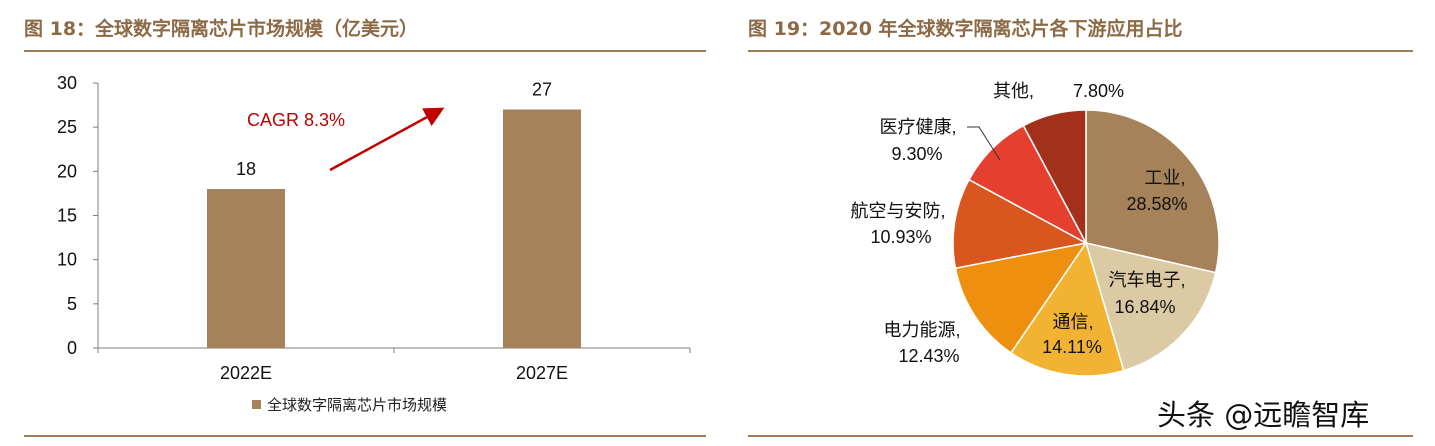 Image resolution: width=1435 pixels, height=446 pixels. What do you see at coordinates (365, 51) in the screenshot?
I see `bar-title-rule` at bounding box center [365, 51].